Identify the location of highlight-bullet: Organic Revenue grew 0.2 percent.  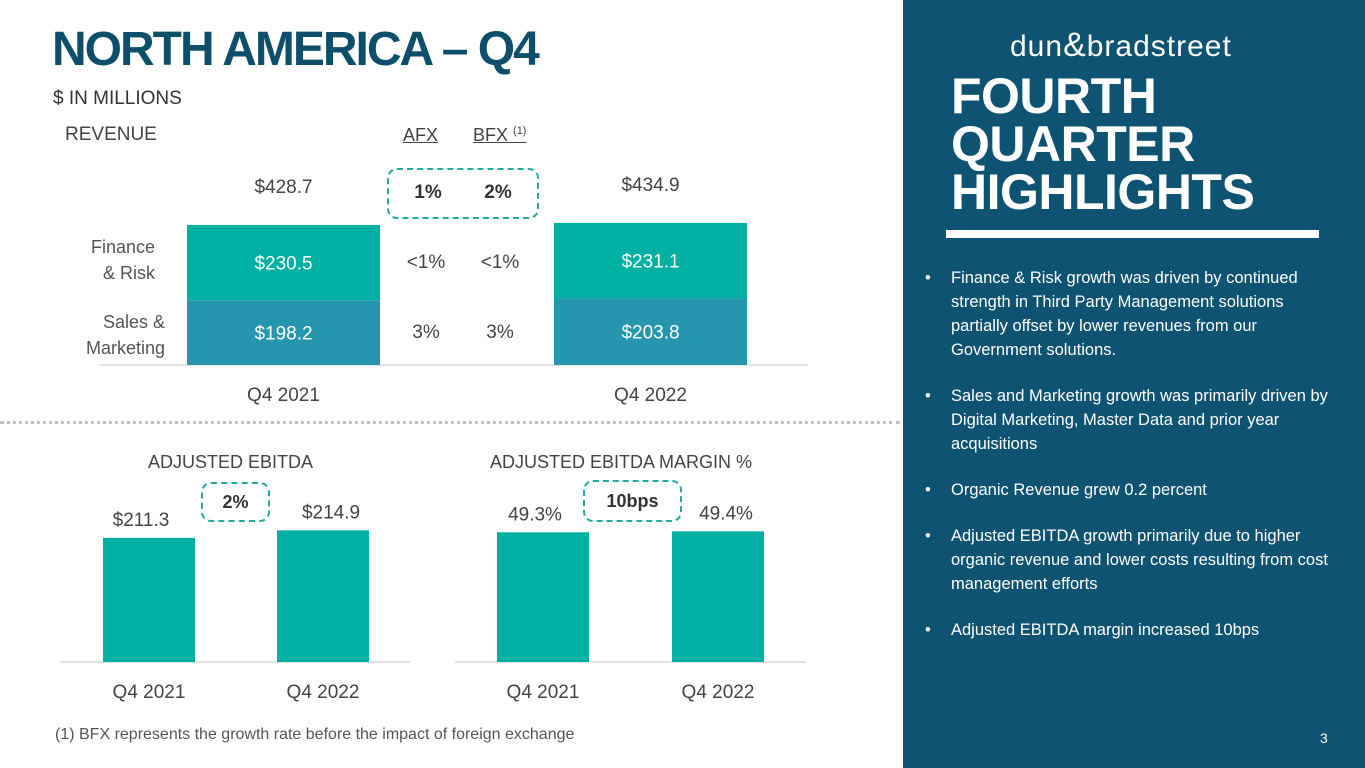
(1135, 490).